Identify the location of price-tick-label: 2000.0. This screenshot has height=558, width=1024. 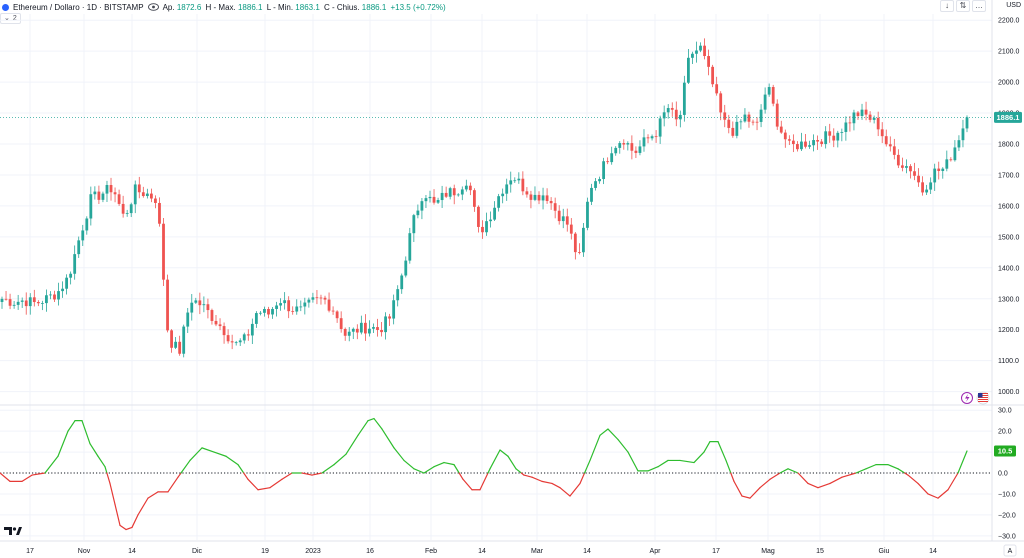
(1009, 83).